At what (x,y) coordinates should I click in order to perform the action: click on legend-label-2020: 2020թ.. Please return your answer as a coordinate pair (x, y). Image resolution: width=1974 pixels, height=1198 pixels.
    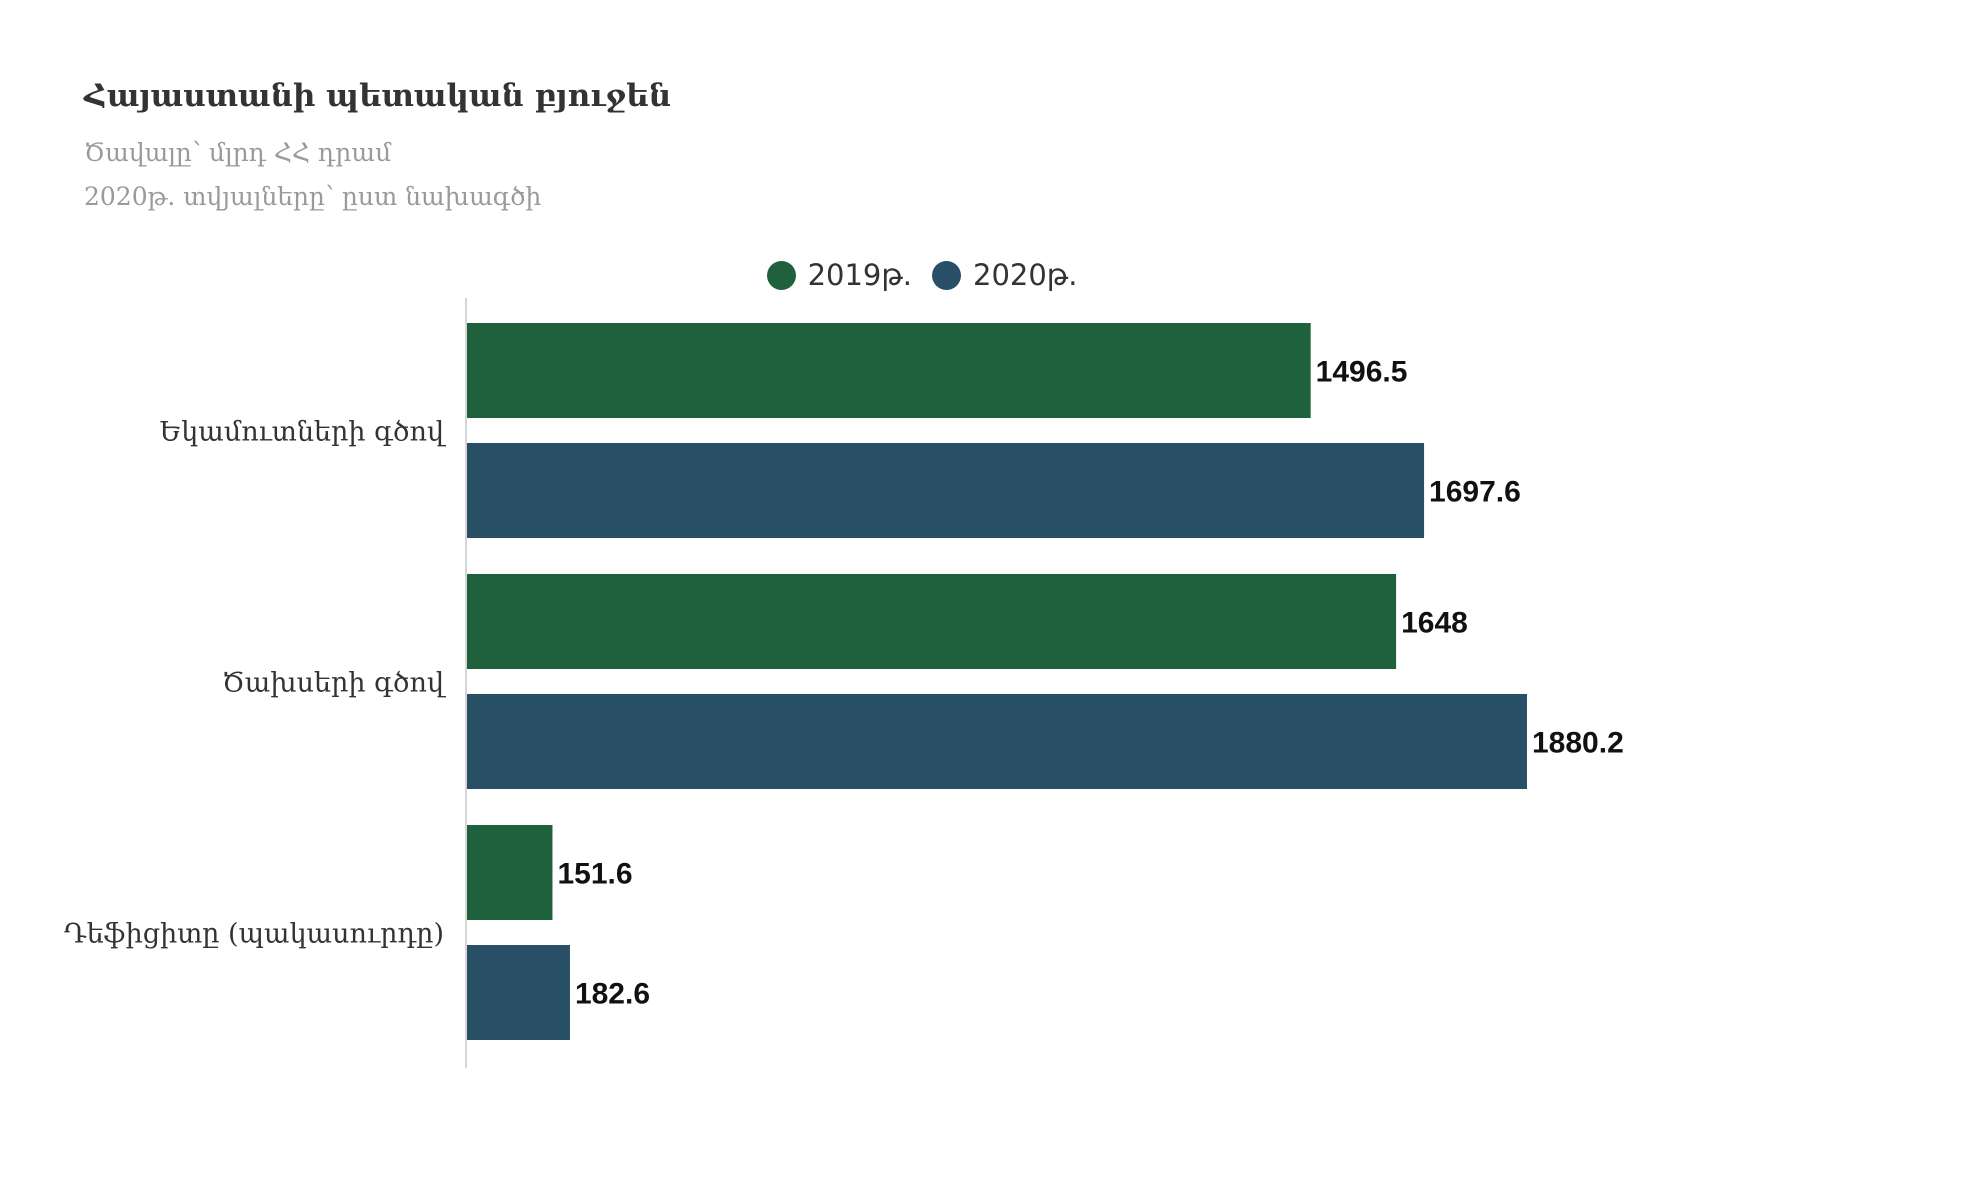
    Looking at the image, I should click on (1025, 275).